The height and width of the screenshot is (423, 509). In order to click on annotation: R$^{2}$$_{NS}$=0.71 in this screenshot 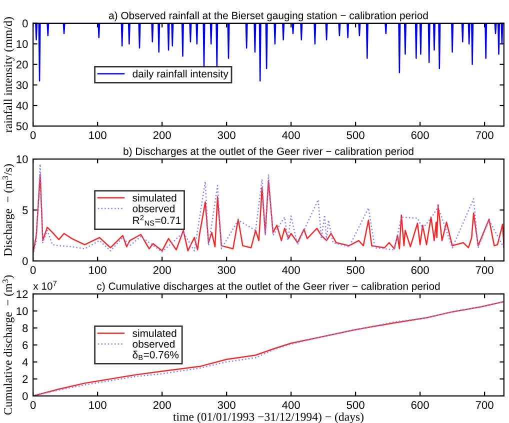, I will do `click(157, 220)`.